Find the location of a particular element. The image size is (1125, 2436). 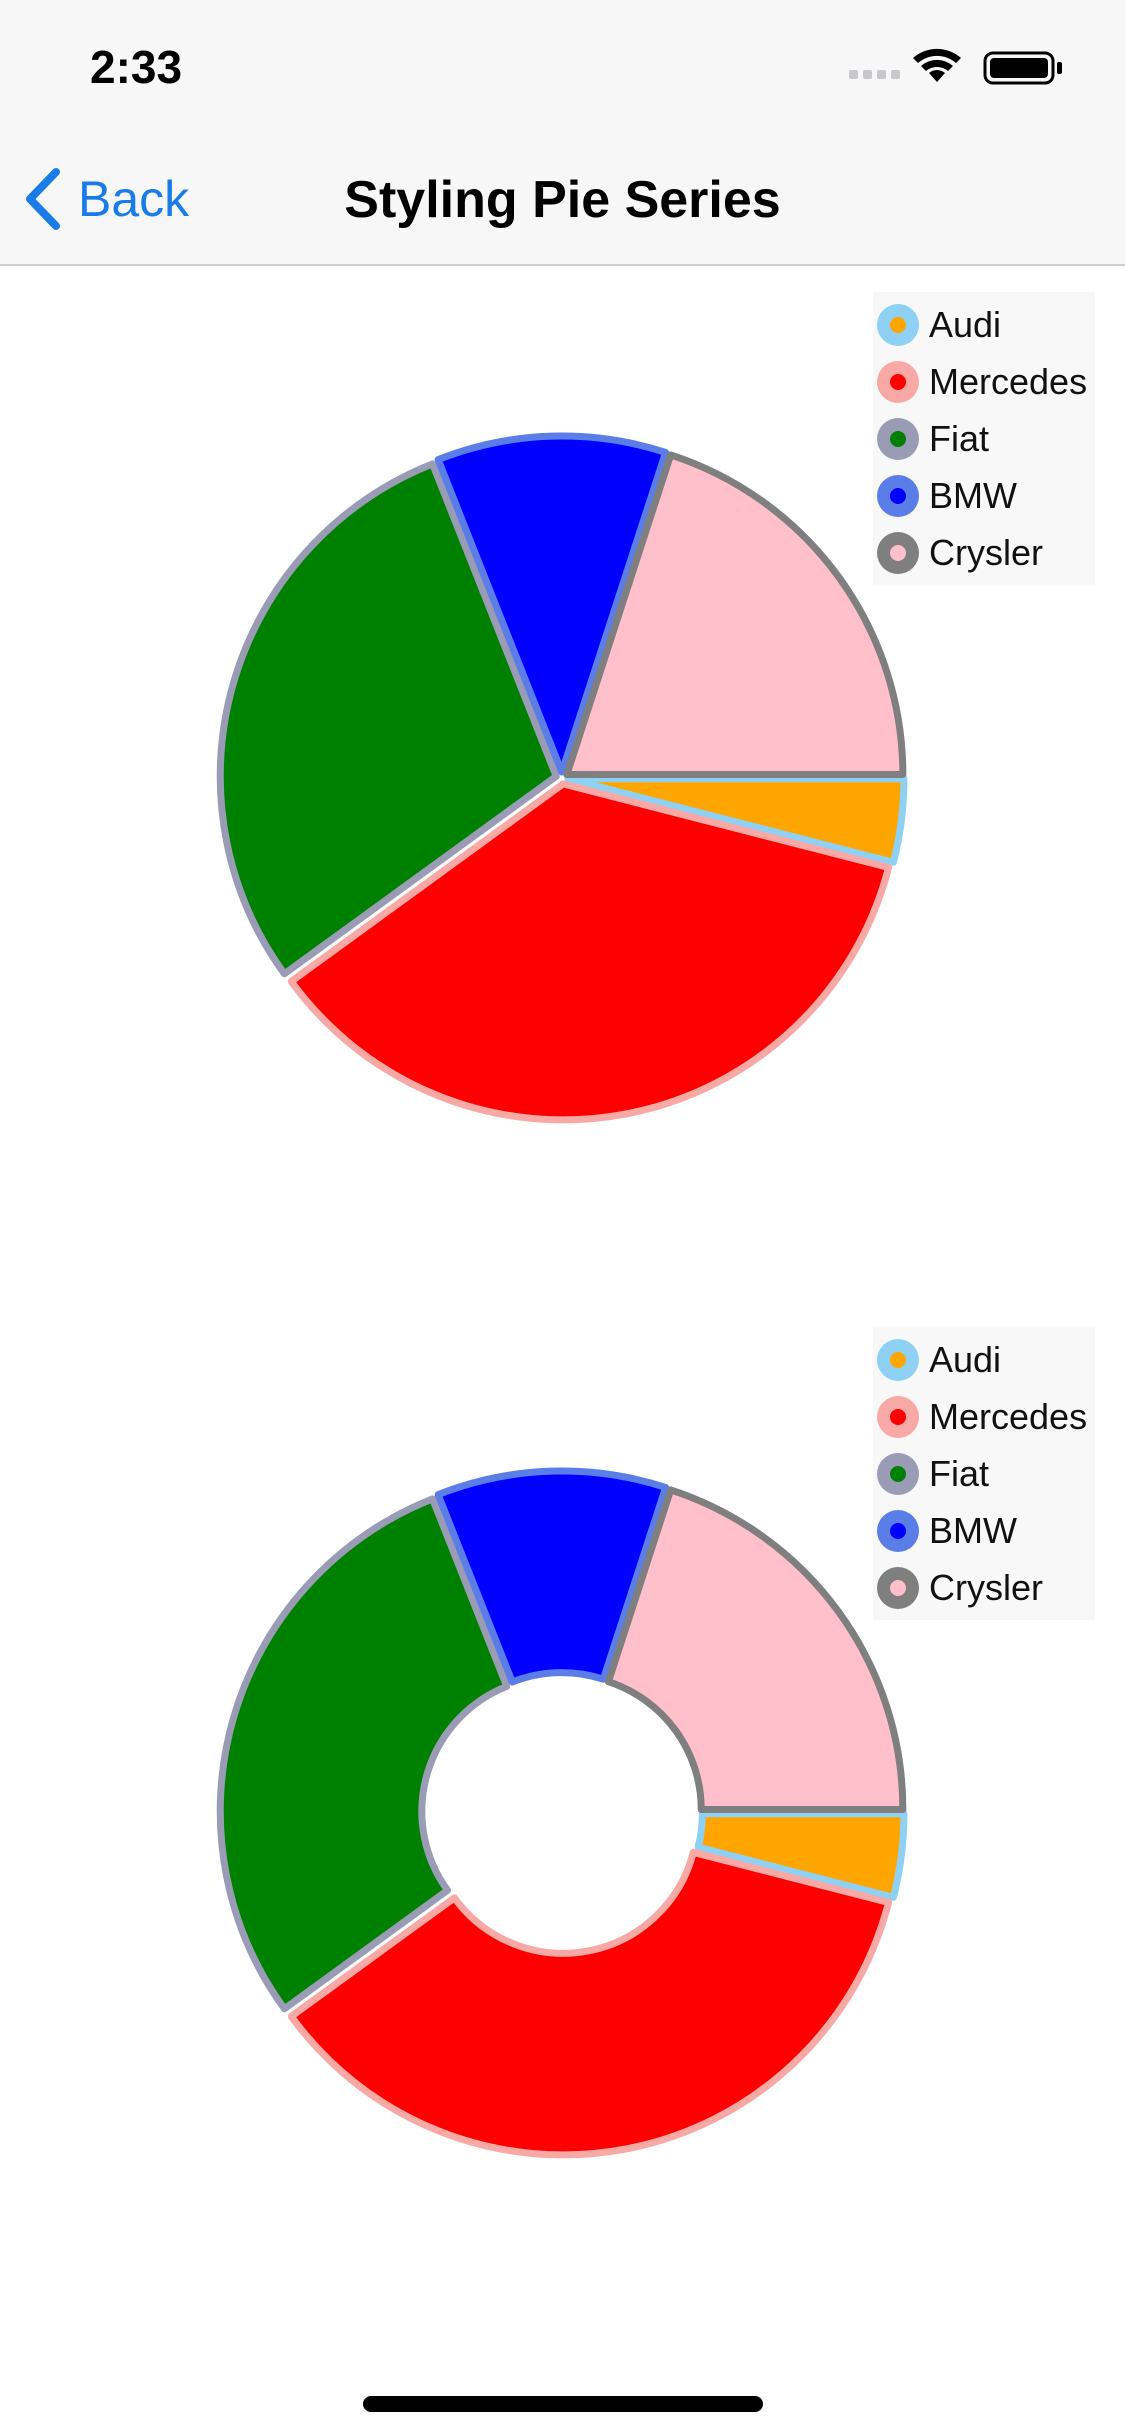

status-time: 2:33 is located at coordinates (136, 67).